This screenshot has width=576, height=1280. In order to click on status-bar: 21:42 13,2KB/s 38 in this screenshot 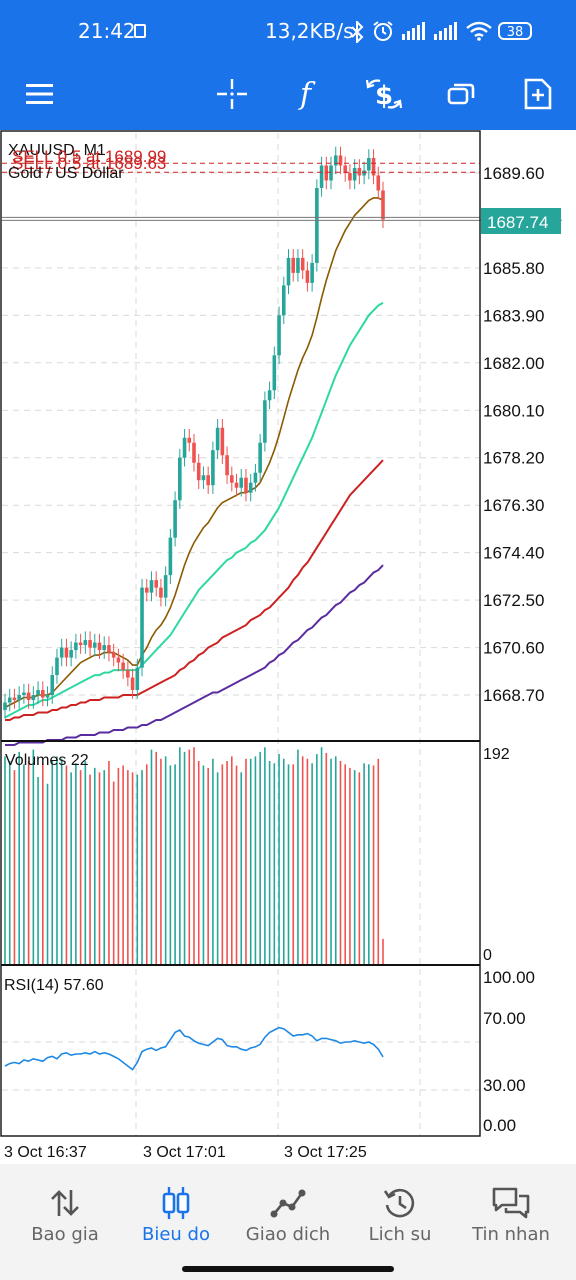, I will do `click(288, 32)`.